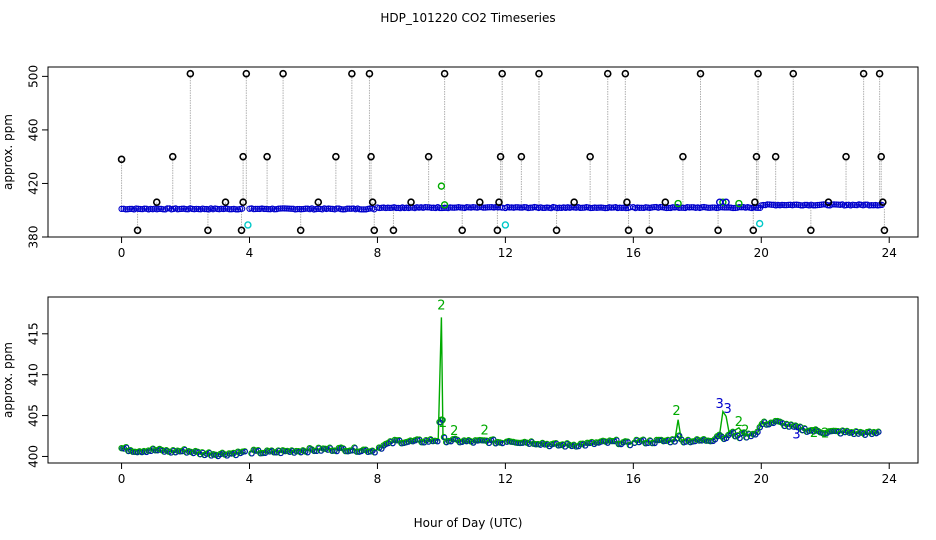 The width and height of the screenshot is (936, 540). I want to click on panel-bottom-x-tick-label: 0, so click(122, 479).